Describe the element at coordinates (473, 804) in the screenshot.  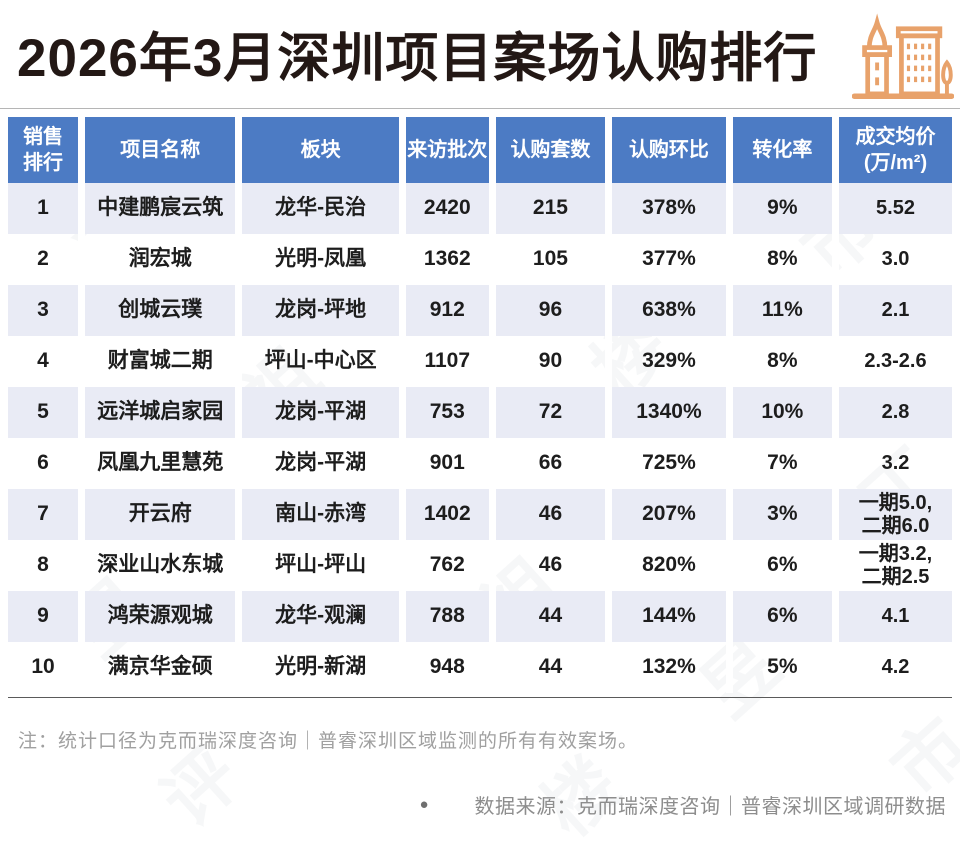
I see `source-row: ● 数据来源：克而瑞深度咨询｜普睿深圳区域调研数据` at that location.